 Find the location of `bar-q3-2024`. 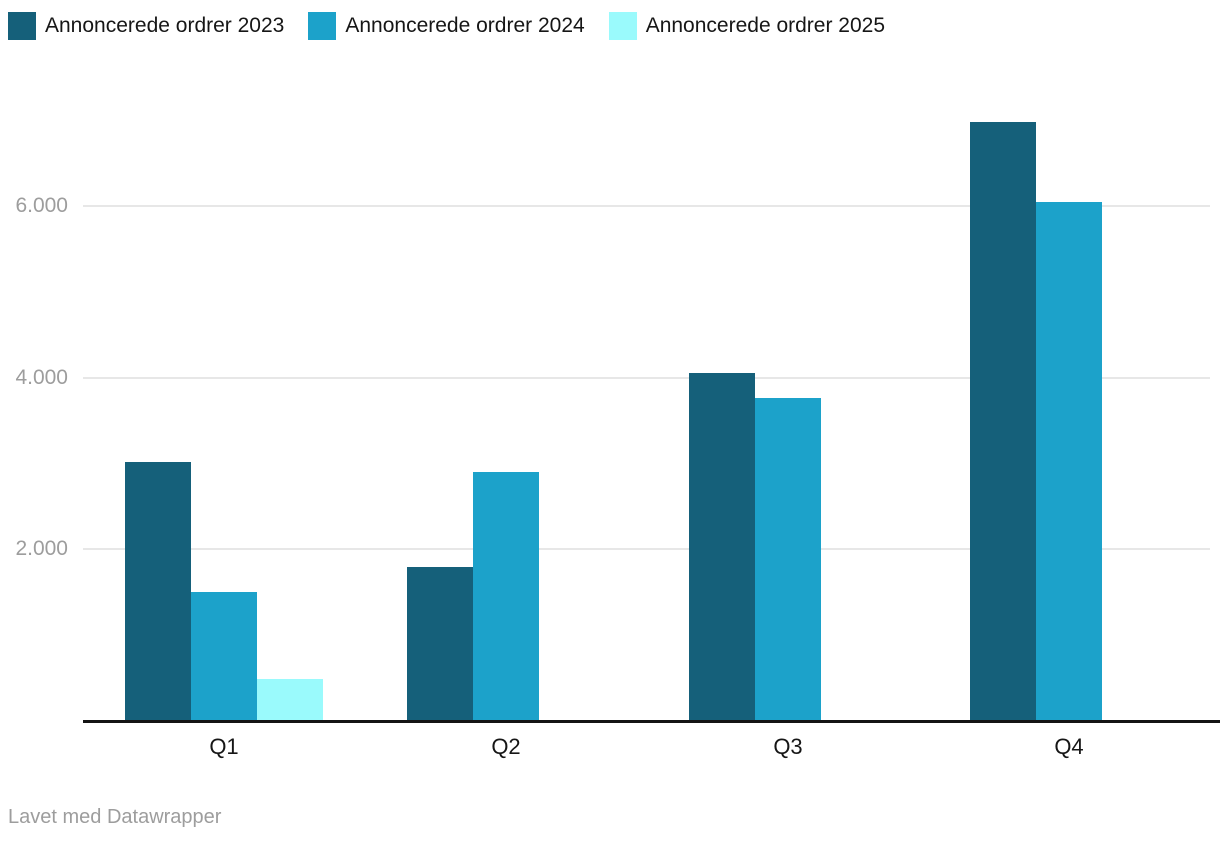

bar-q3-2024 is located at coordinates (788, 559).